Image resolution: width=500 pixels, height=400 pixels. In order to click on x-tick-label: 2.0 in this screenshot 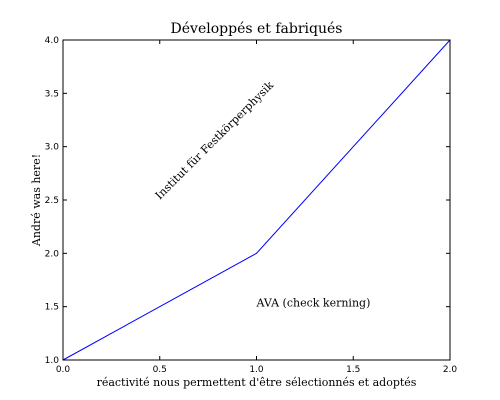, I will do `click(450, 370)`.